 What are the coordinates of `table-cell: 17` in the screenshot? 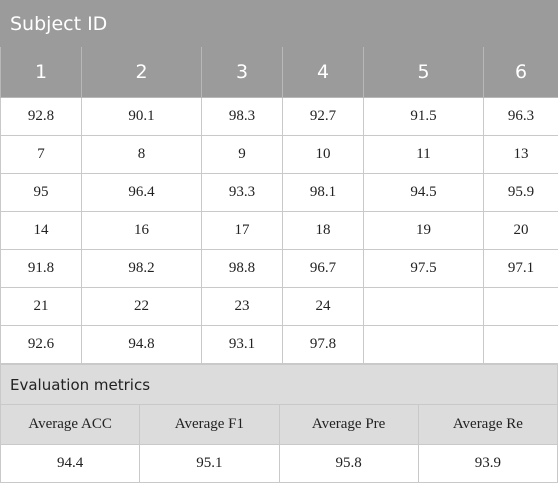 It's located at (242, 230).